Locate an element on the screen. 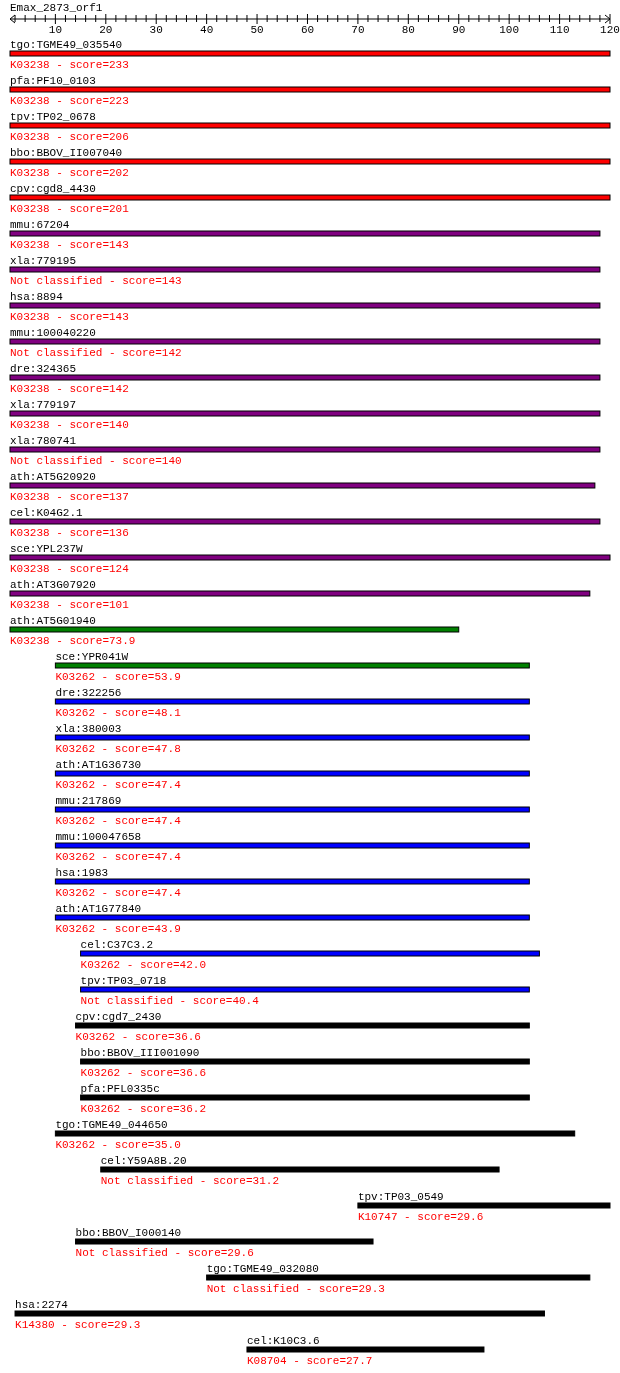 This screenshot has height=1373, width=620. y-tick-label: cpv:cgd7_2430 is located at coordinates (118, 1017).